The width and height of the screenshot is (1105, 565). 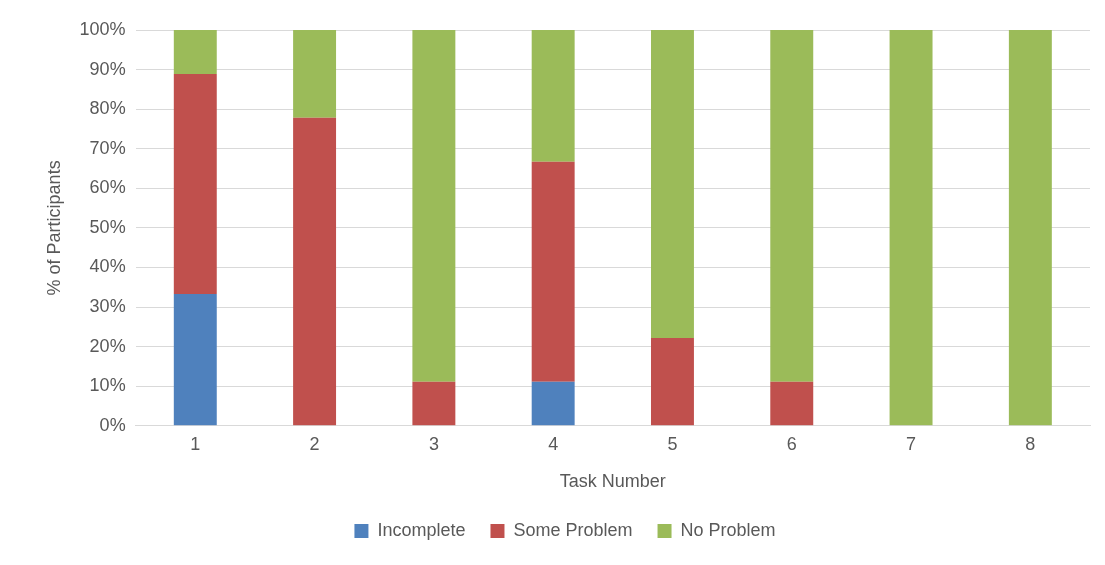 I want to click on x-axis-title: Task Number, so click(x=612, y=481).